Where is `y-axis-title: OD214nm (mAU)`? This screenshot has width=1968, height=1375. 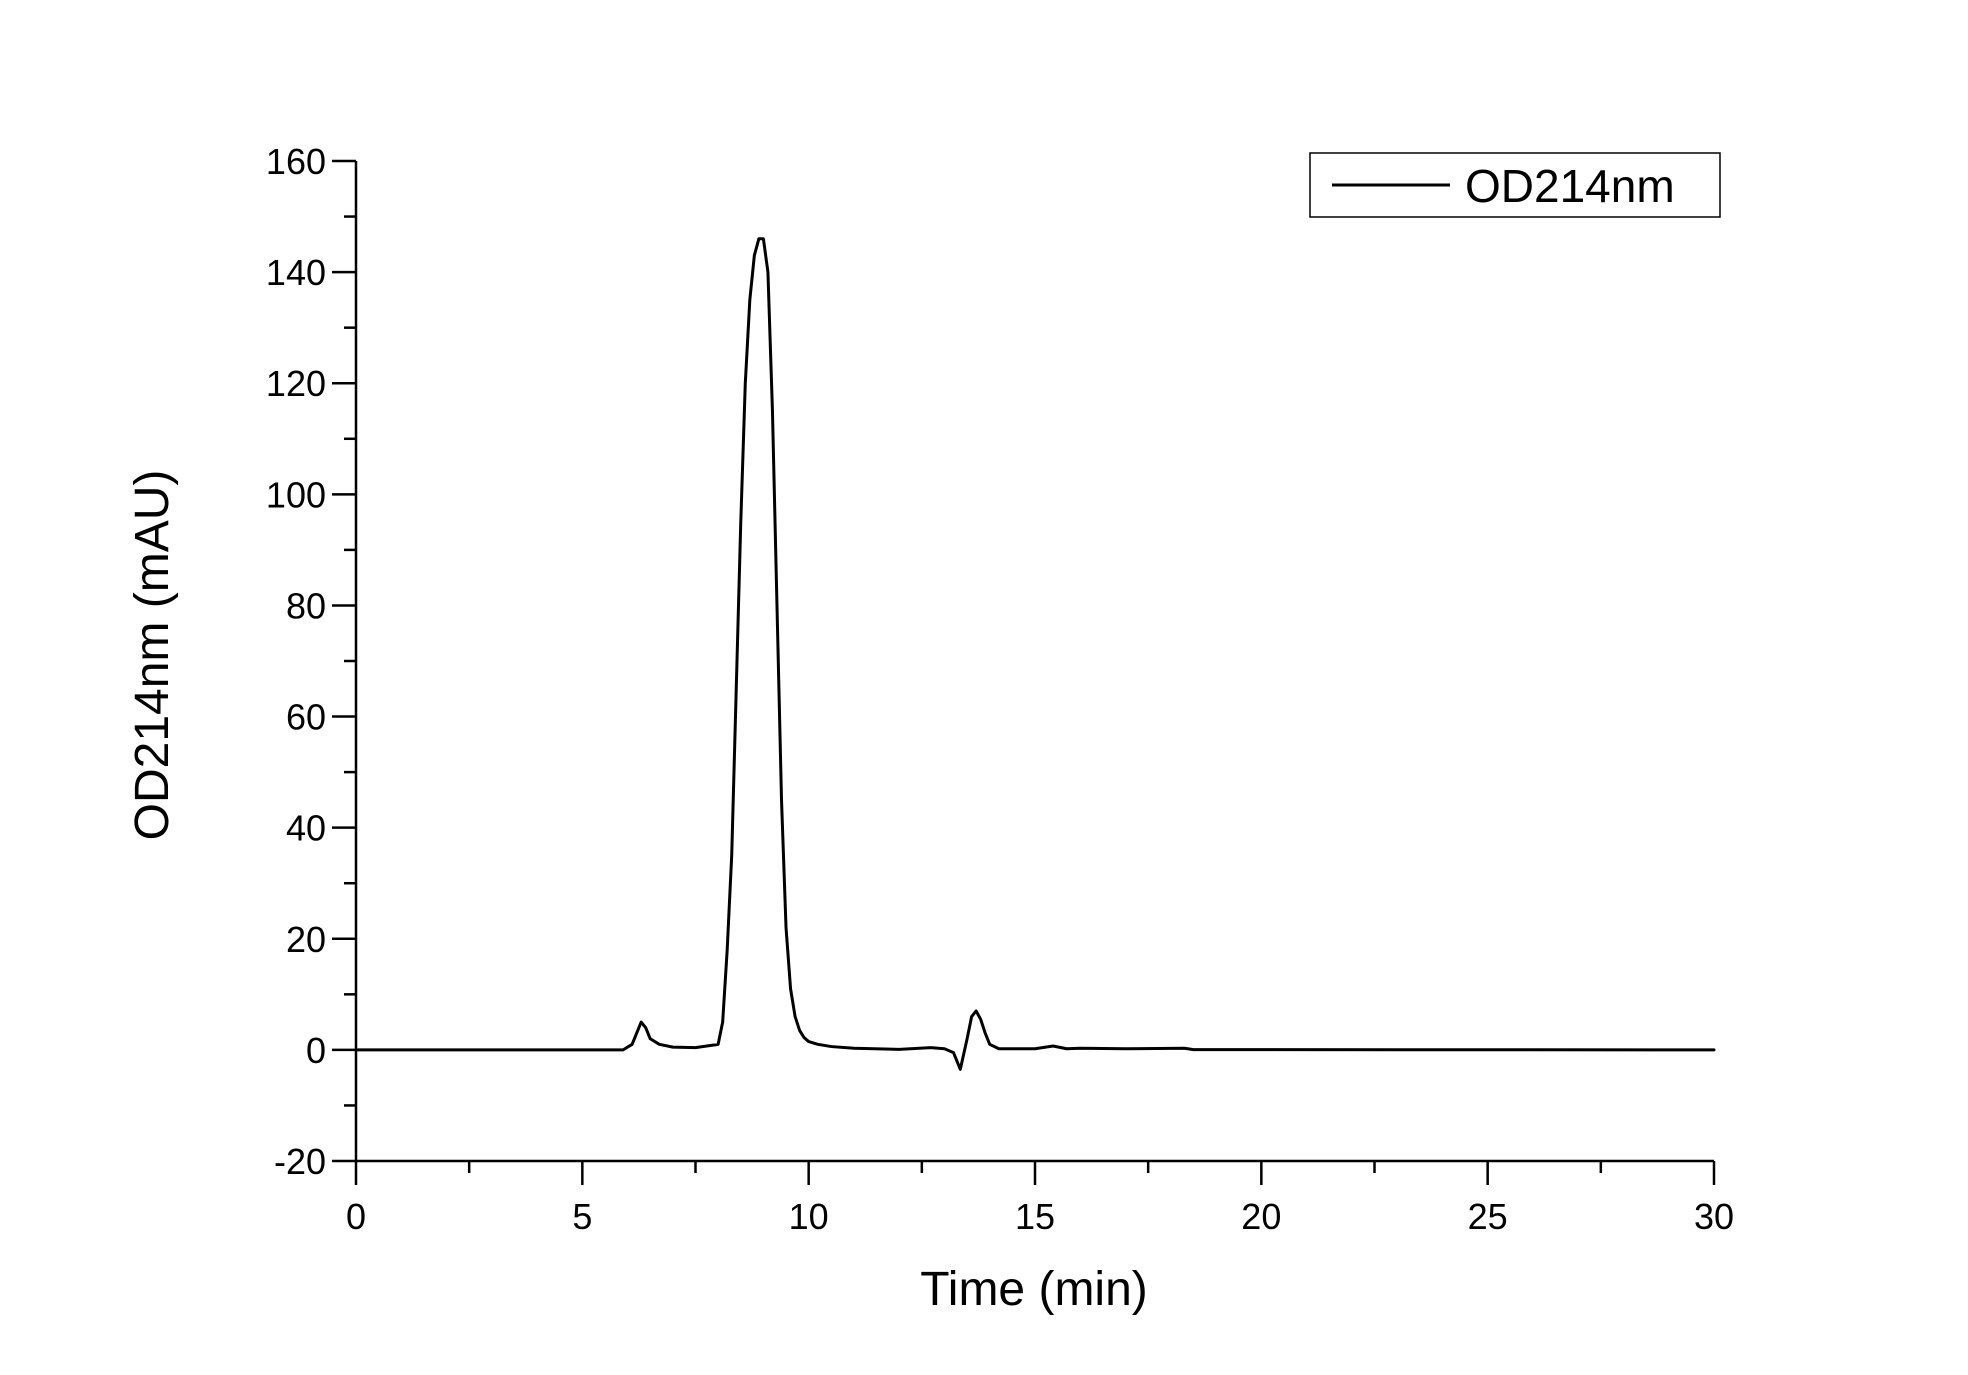
y-axis-title: OD214nm (mAU) is located at coordinates (152, 655).